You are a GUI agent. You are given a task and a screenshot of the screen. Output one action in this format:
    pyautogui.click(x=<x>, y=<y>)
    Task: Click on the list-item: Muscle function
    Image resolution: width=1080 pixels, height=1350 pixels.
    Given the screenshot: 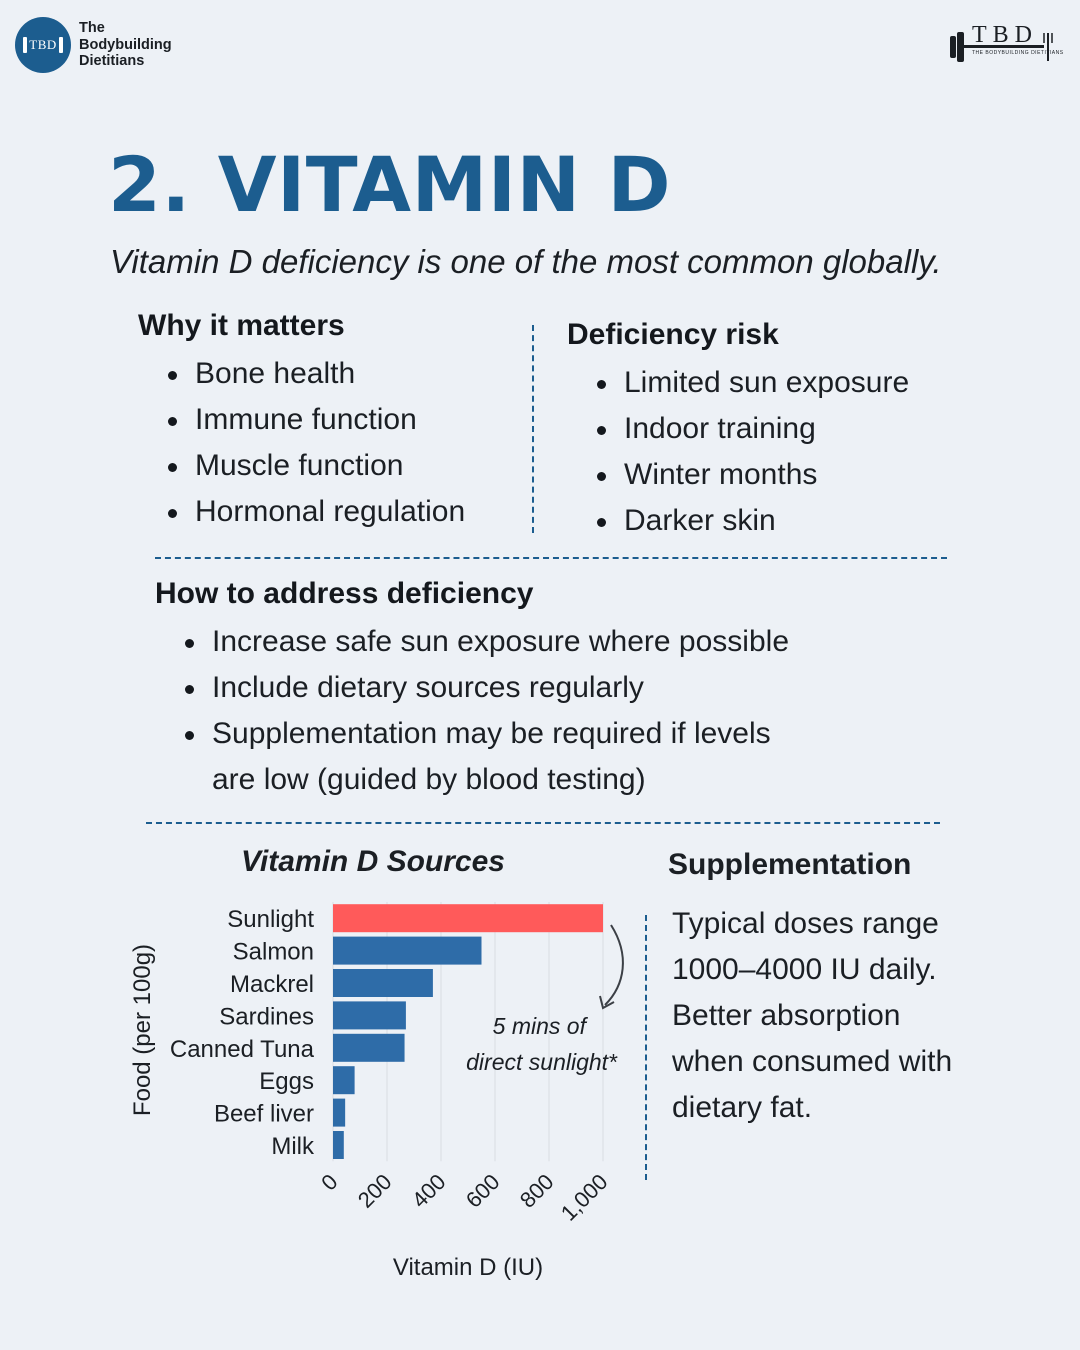 What is the action you would take?
    pyautogui.click(x=315, y=466)
    